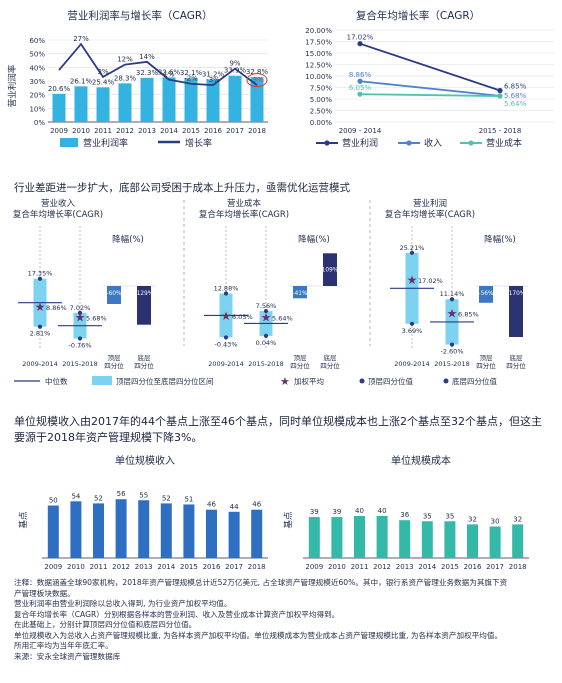 Image resolution: width=562 pixels, height=683 pixels. Describe the element at coordinates (102, 380) in the screenshot. I see `legend-box-swatch` at that location.